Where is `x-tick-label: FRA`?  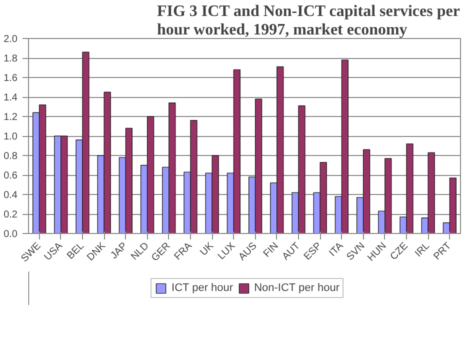
x-tick-label: FRA is located at coordinates (183, 251).